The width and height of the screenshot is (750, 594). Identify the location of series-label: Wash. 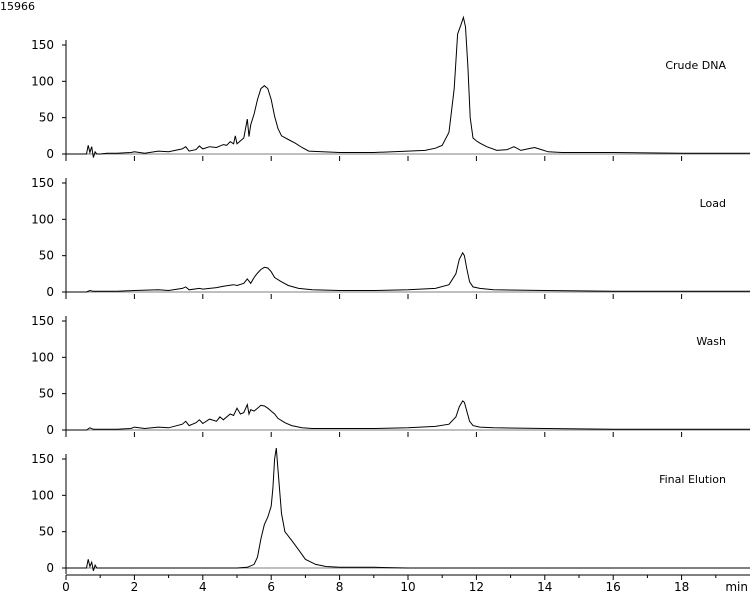
(711, 341).